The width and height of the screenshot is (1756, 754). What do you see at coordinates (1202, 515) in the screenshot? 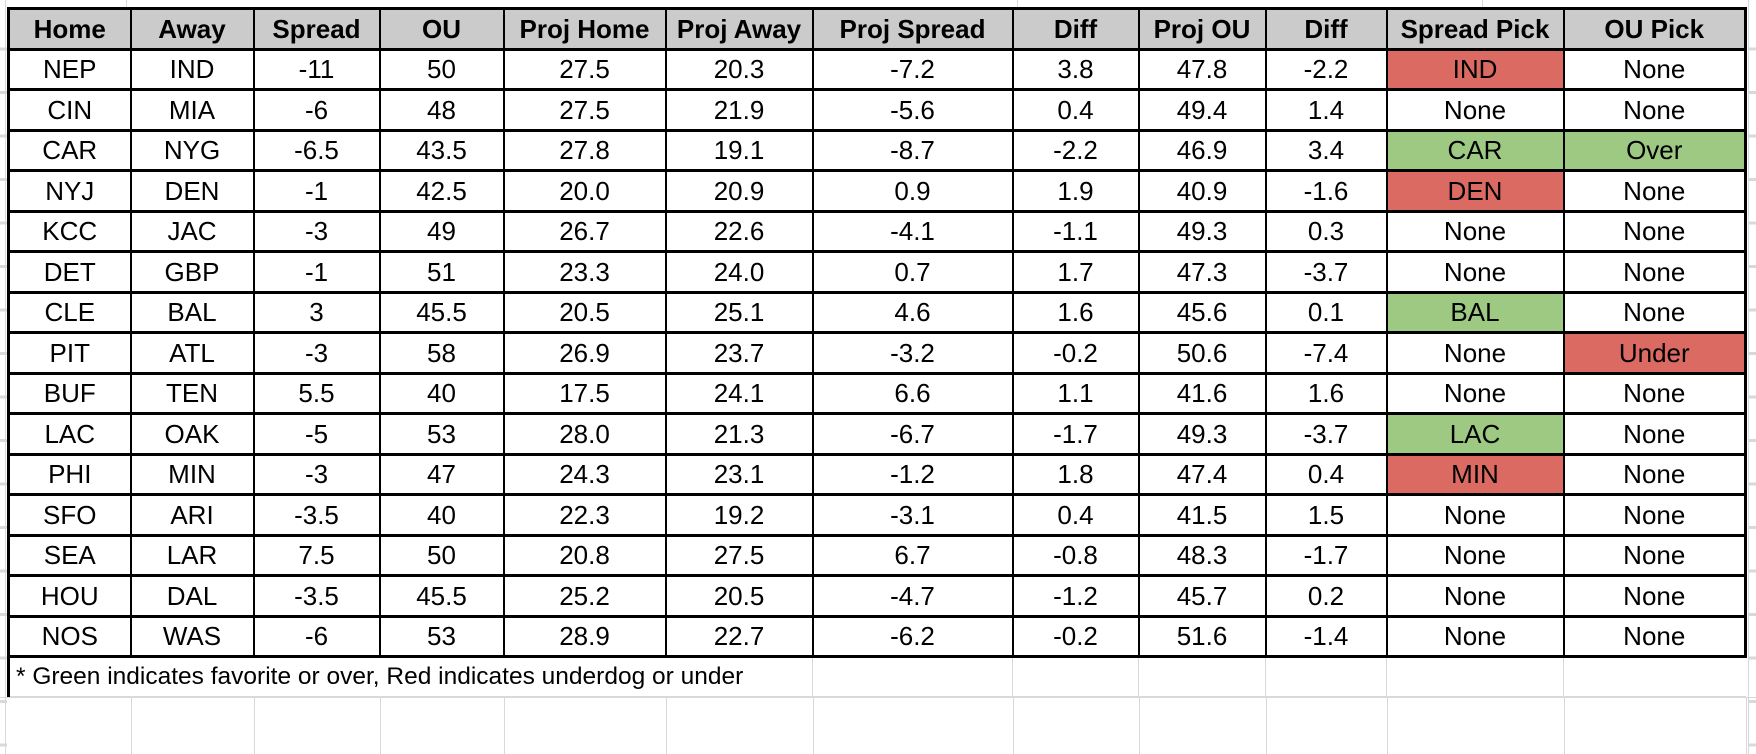
I see `proj-ou-cell: 41.5` at bounding box center [1202, 515].